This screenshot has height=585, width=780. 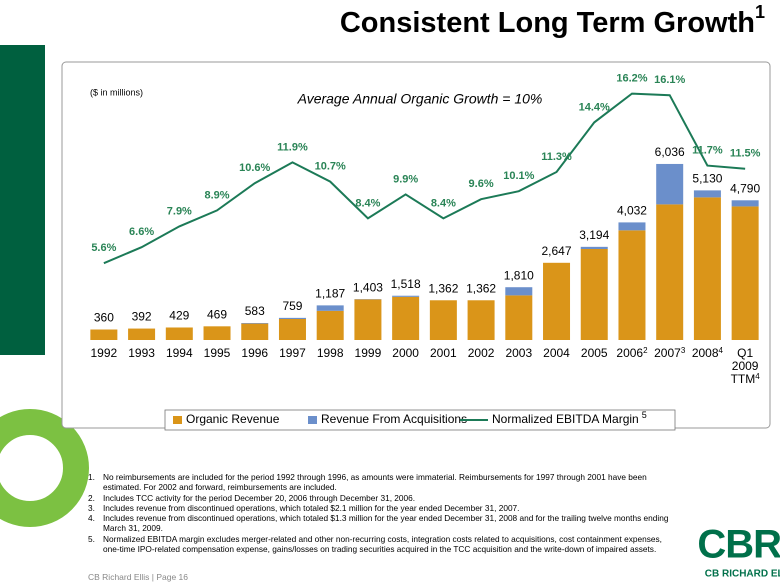 I want to click on x-tick-label: 2002, so click(x=481, y=353).